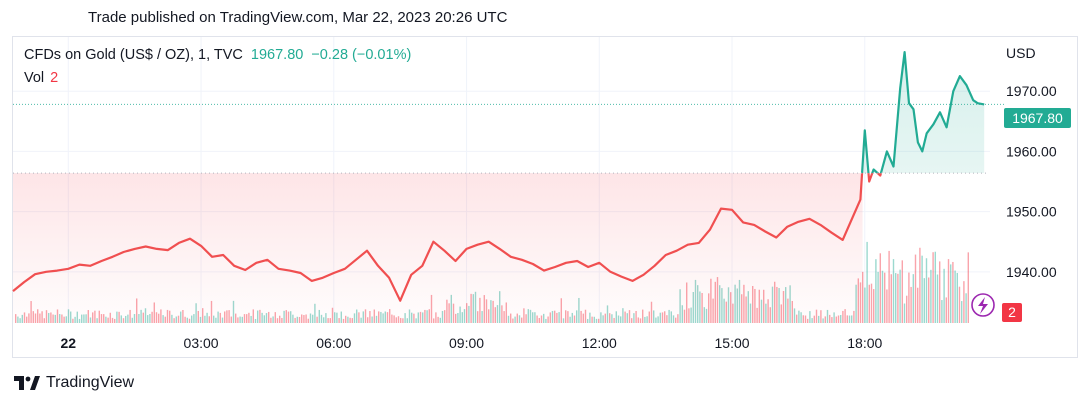 The width and height of the screenshot is (1090, 407). What do you see at coordinates (864, 343) in the screenshot?
I see `x-tick-label: 18:00` at bounding box center [864, 343].